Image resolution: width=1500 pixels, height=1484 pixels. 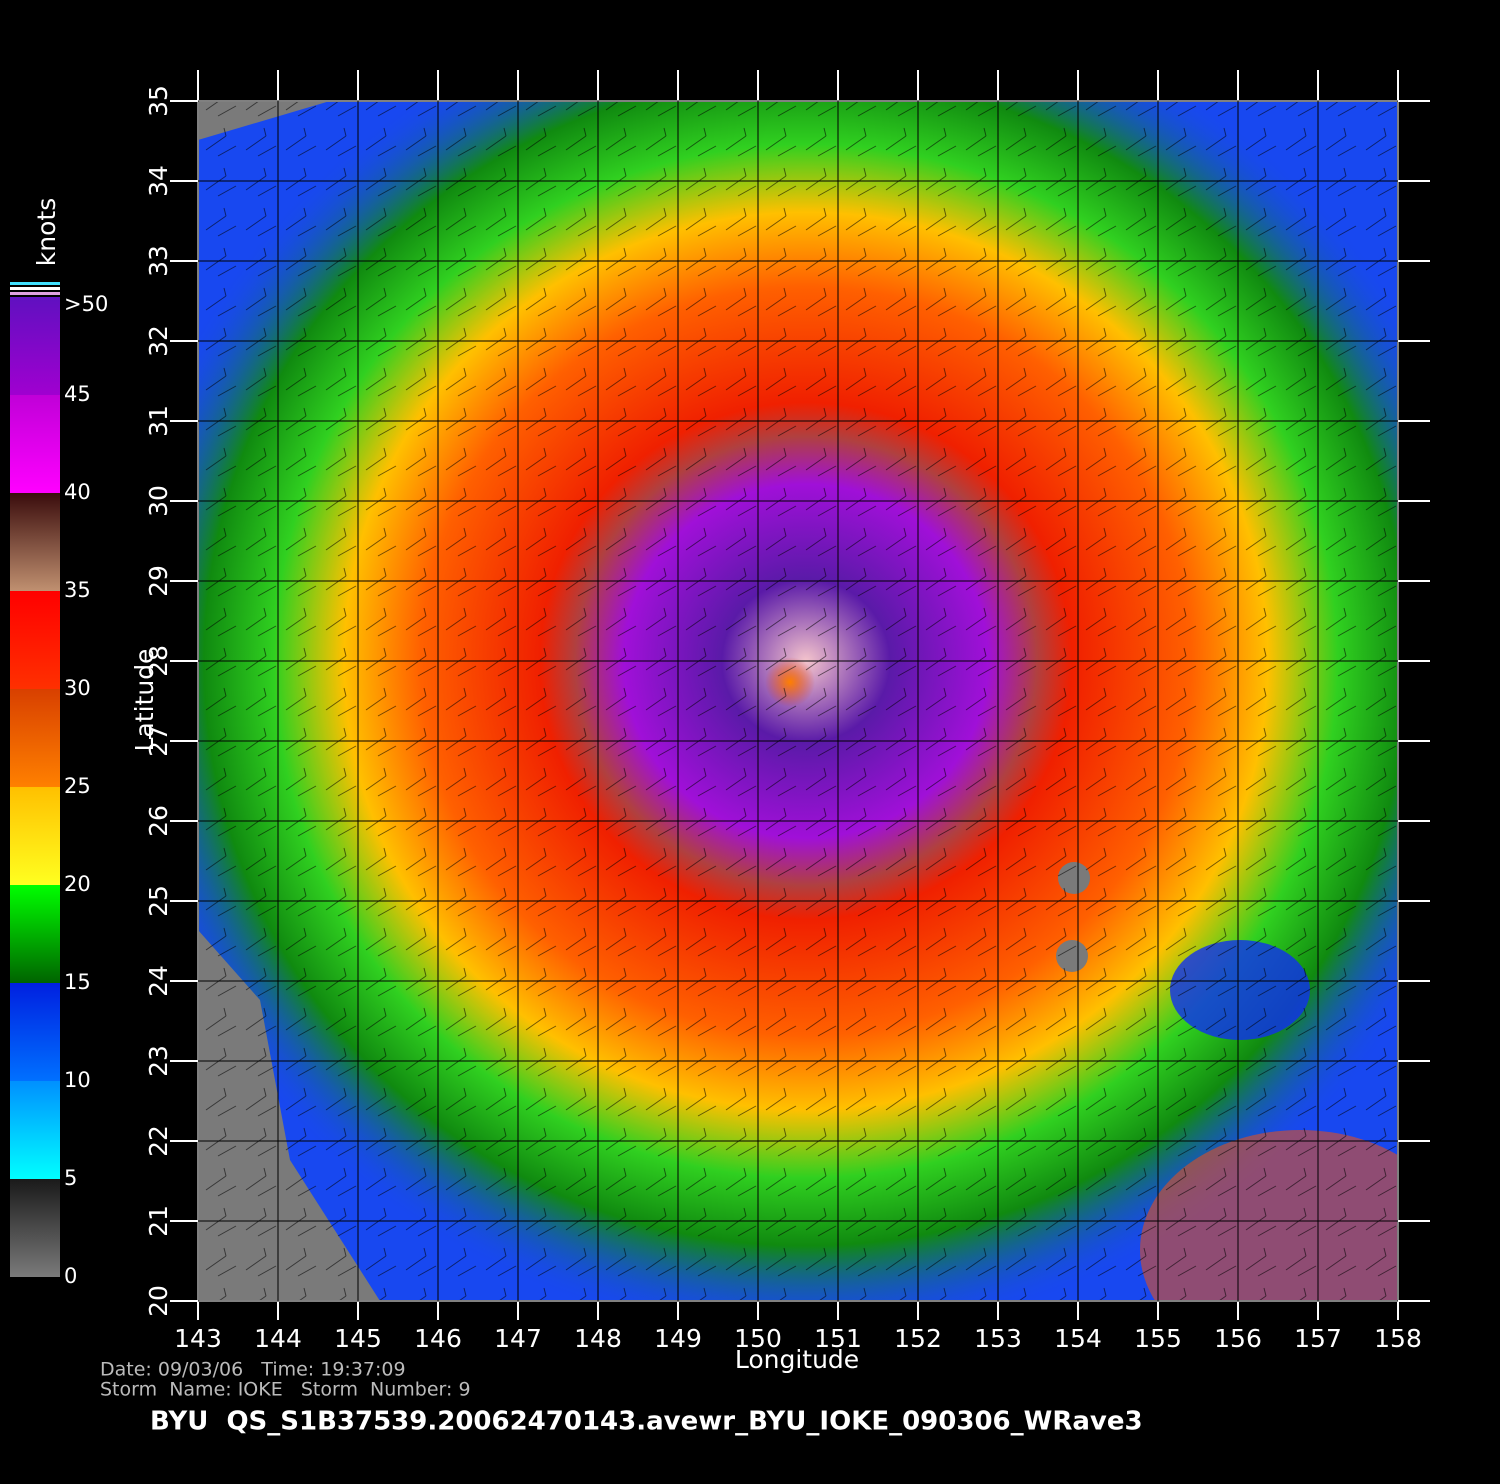 What do you see at coordinates (158, 1221) in the screenshot?
I see `y-tick-label: 21` at bounding box center [158, 1221].